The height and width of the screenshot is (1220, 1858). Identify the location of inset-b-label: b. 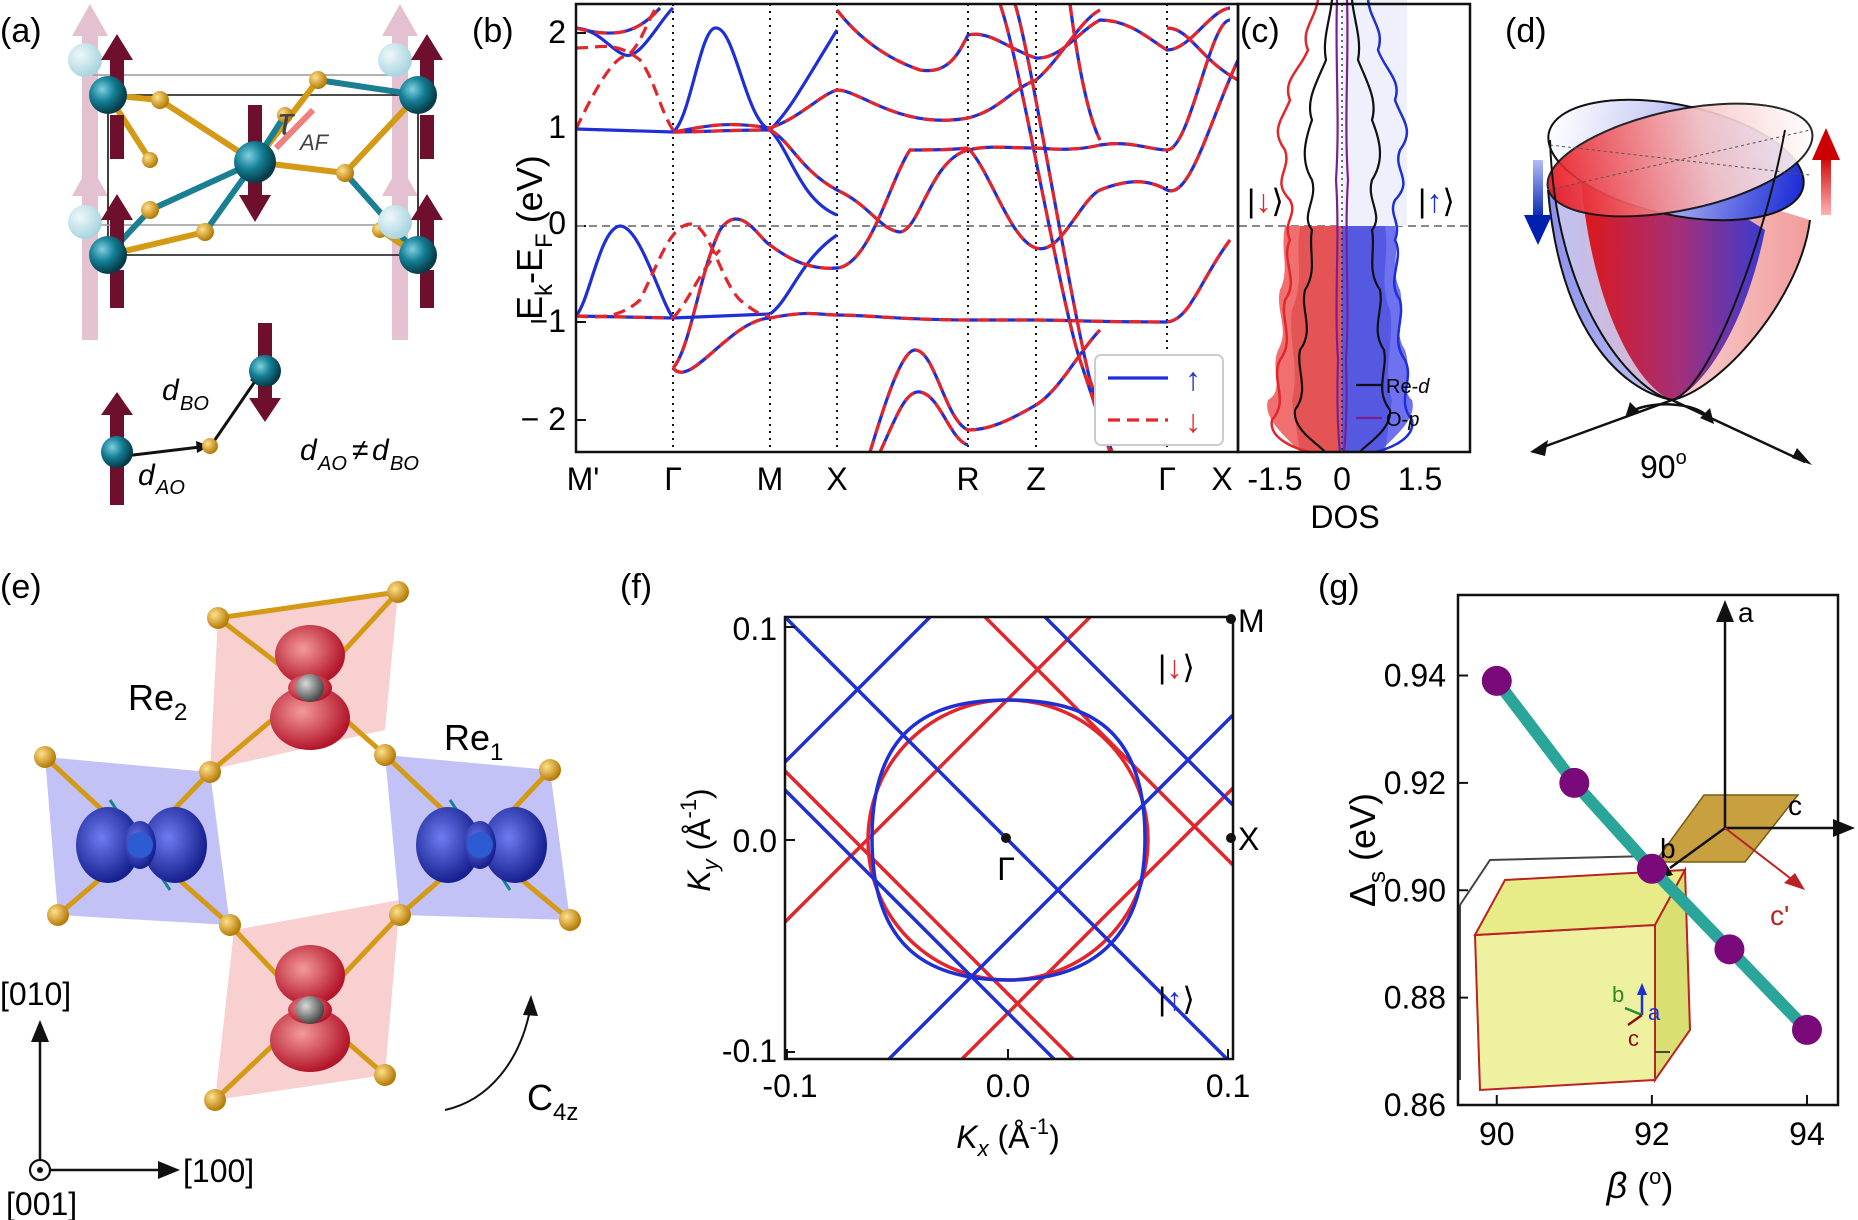
(1618, 994).